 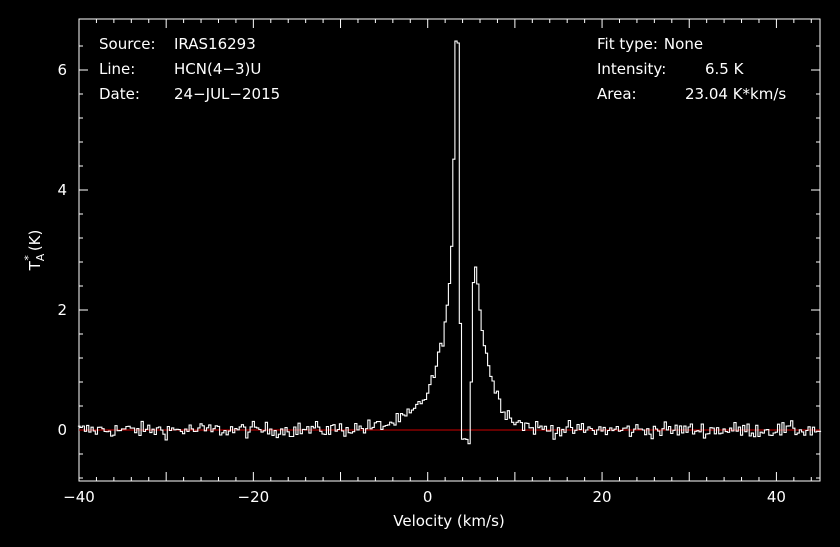 I want to click on fit-row: Fit type: None, so click(x=691, y=44).